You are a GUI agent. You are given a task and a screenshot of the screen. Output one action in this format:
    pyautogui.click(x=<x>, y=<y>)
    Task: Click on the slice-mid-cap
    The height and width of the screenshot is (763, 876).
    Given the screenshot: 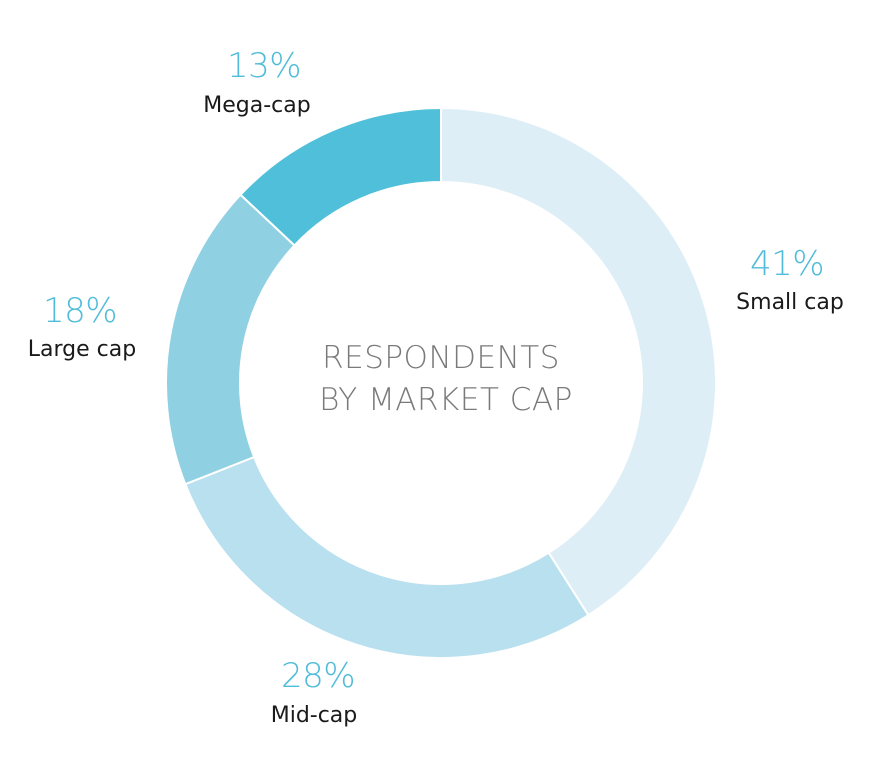 What is the action you would take?
    pyautogui.click(x=387, y=557)
    